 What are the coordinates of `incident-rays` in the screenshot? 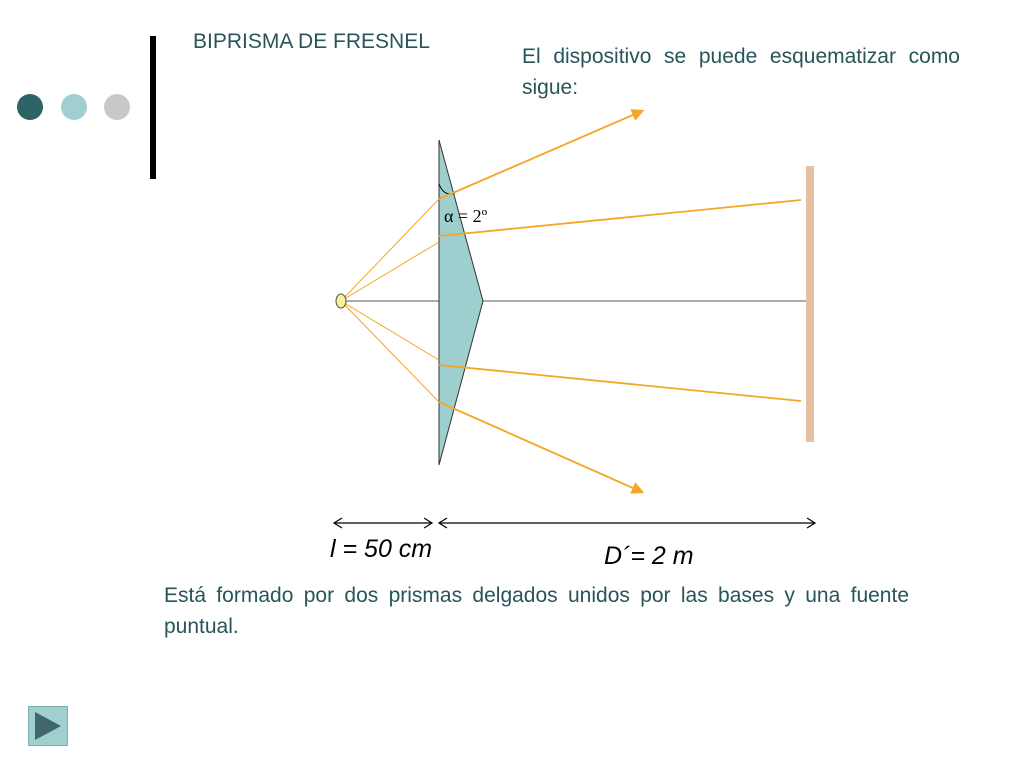 It's located at (390, 300).